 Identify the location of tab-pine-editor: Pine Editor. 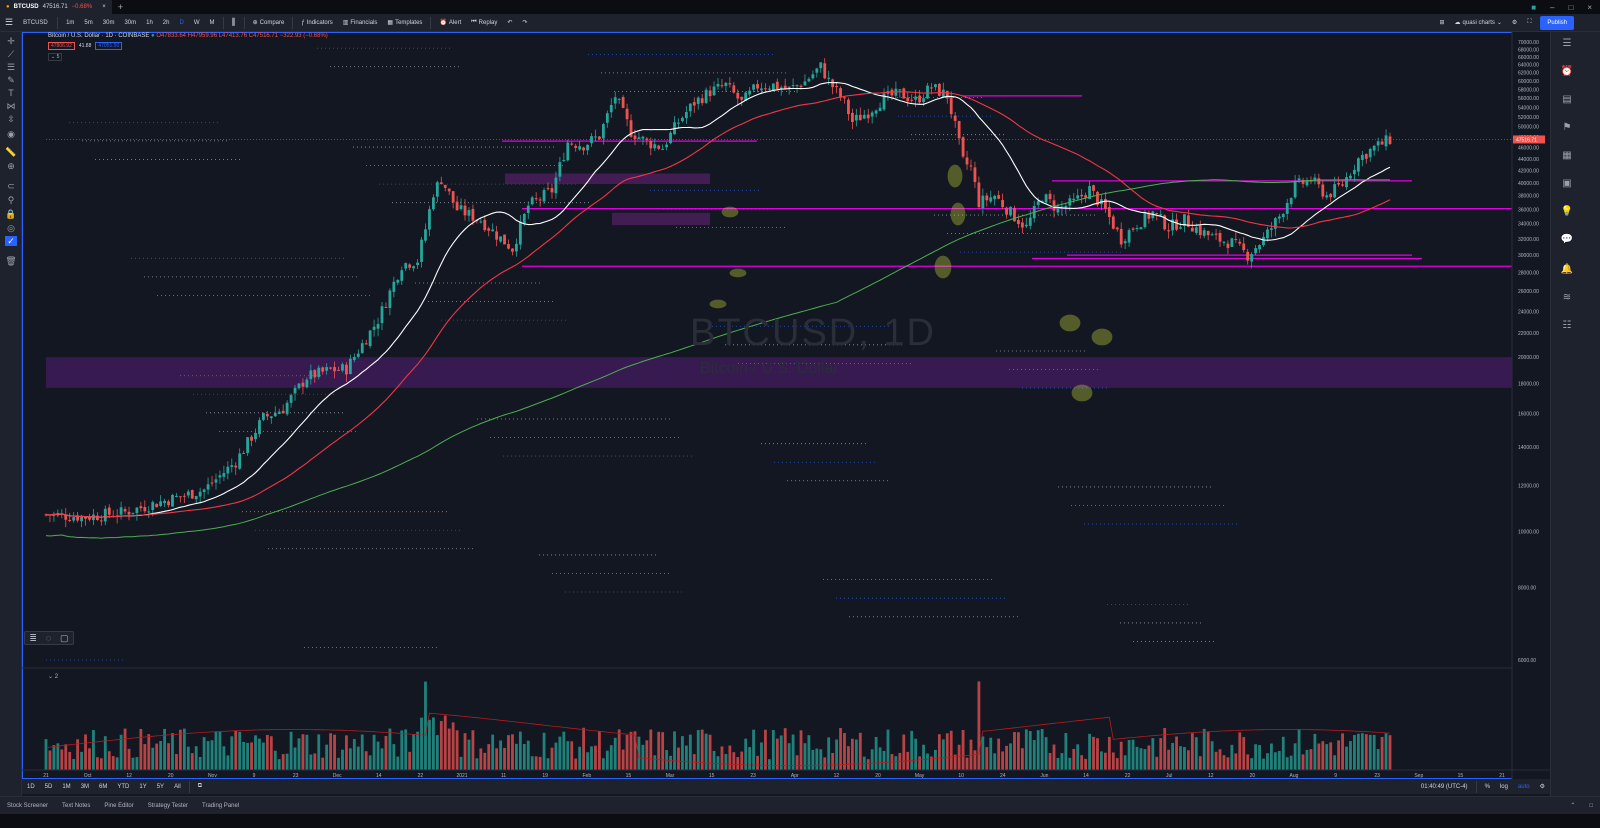
(119, 805).